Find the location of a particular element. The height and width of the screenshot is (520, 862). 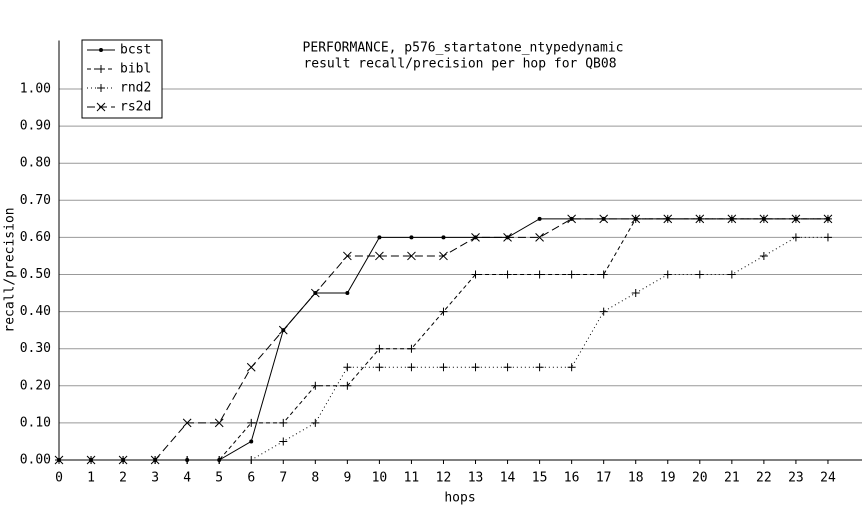

x-tick-label: 3 is located at coordinates (155, 478).